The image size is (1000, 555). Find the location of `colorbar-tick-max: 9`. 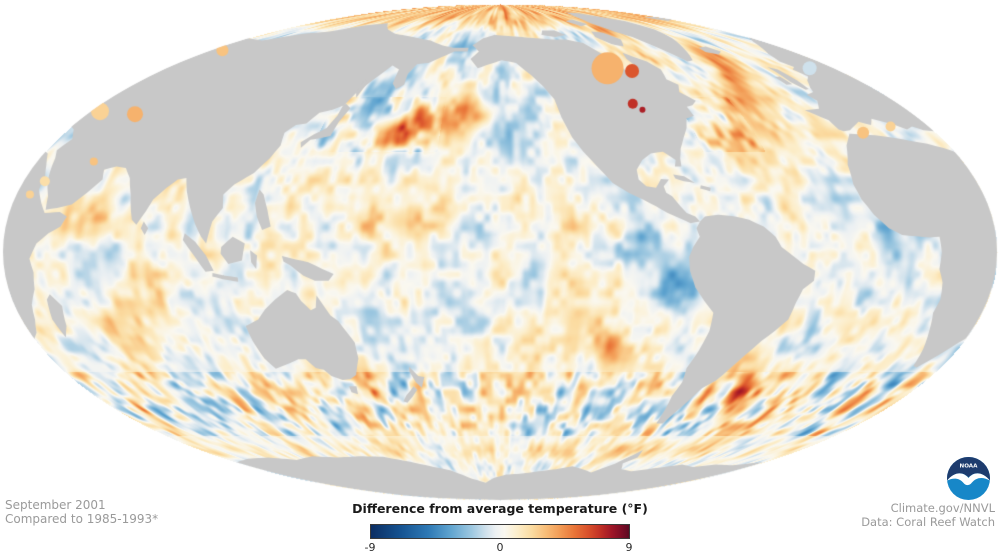

colorbar-tick-max: 9 is located at coordinates (629, 547).